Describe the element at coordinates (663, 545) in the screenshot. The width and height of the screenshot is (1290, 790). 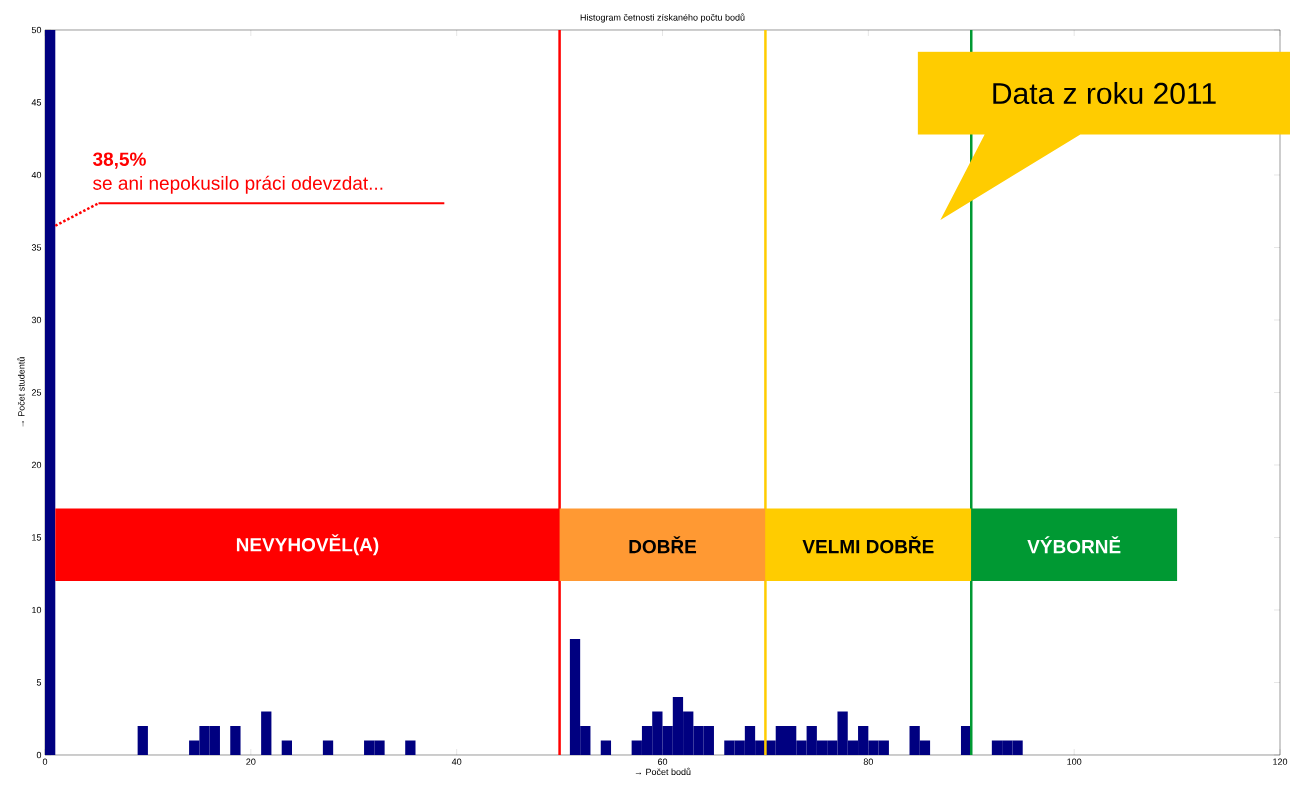
I see `band-label: DOBŘE` at that location.